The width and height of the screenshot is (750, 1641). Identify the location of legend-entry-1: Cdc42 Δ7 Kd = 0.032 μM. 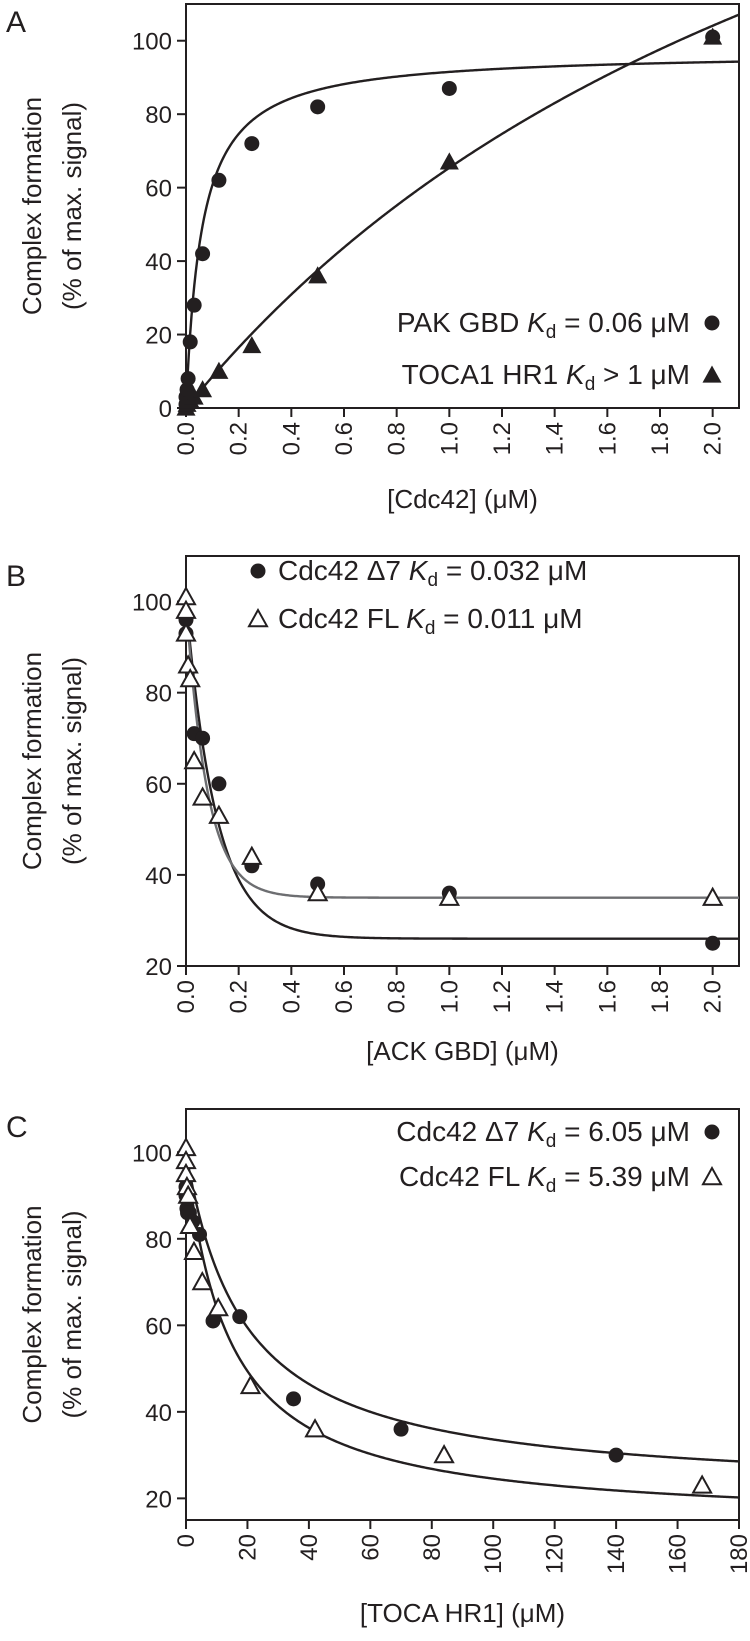
(432, 573).